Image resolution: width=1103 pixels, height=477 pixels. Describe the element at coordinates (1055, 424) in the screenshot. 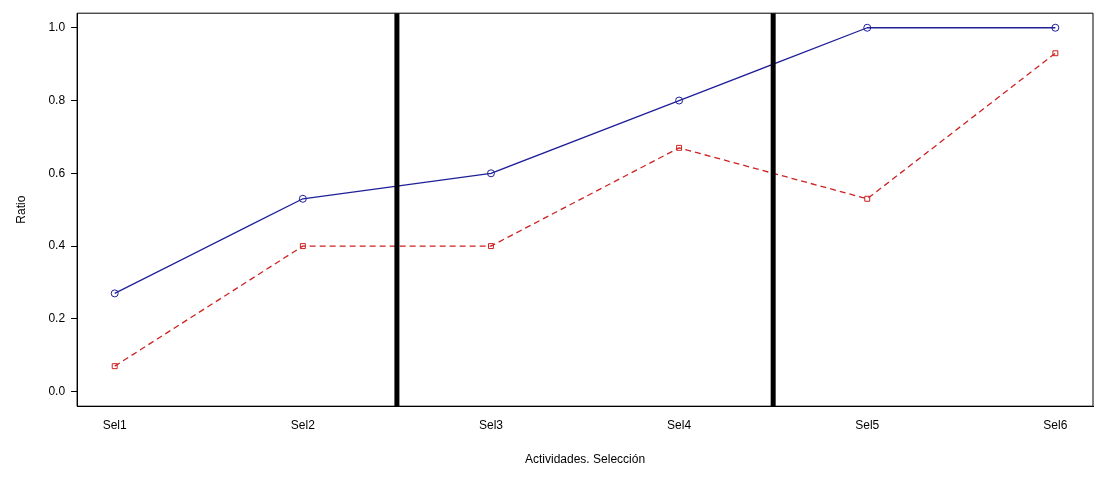

I see `x-tick-label: Sel6` at that location.